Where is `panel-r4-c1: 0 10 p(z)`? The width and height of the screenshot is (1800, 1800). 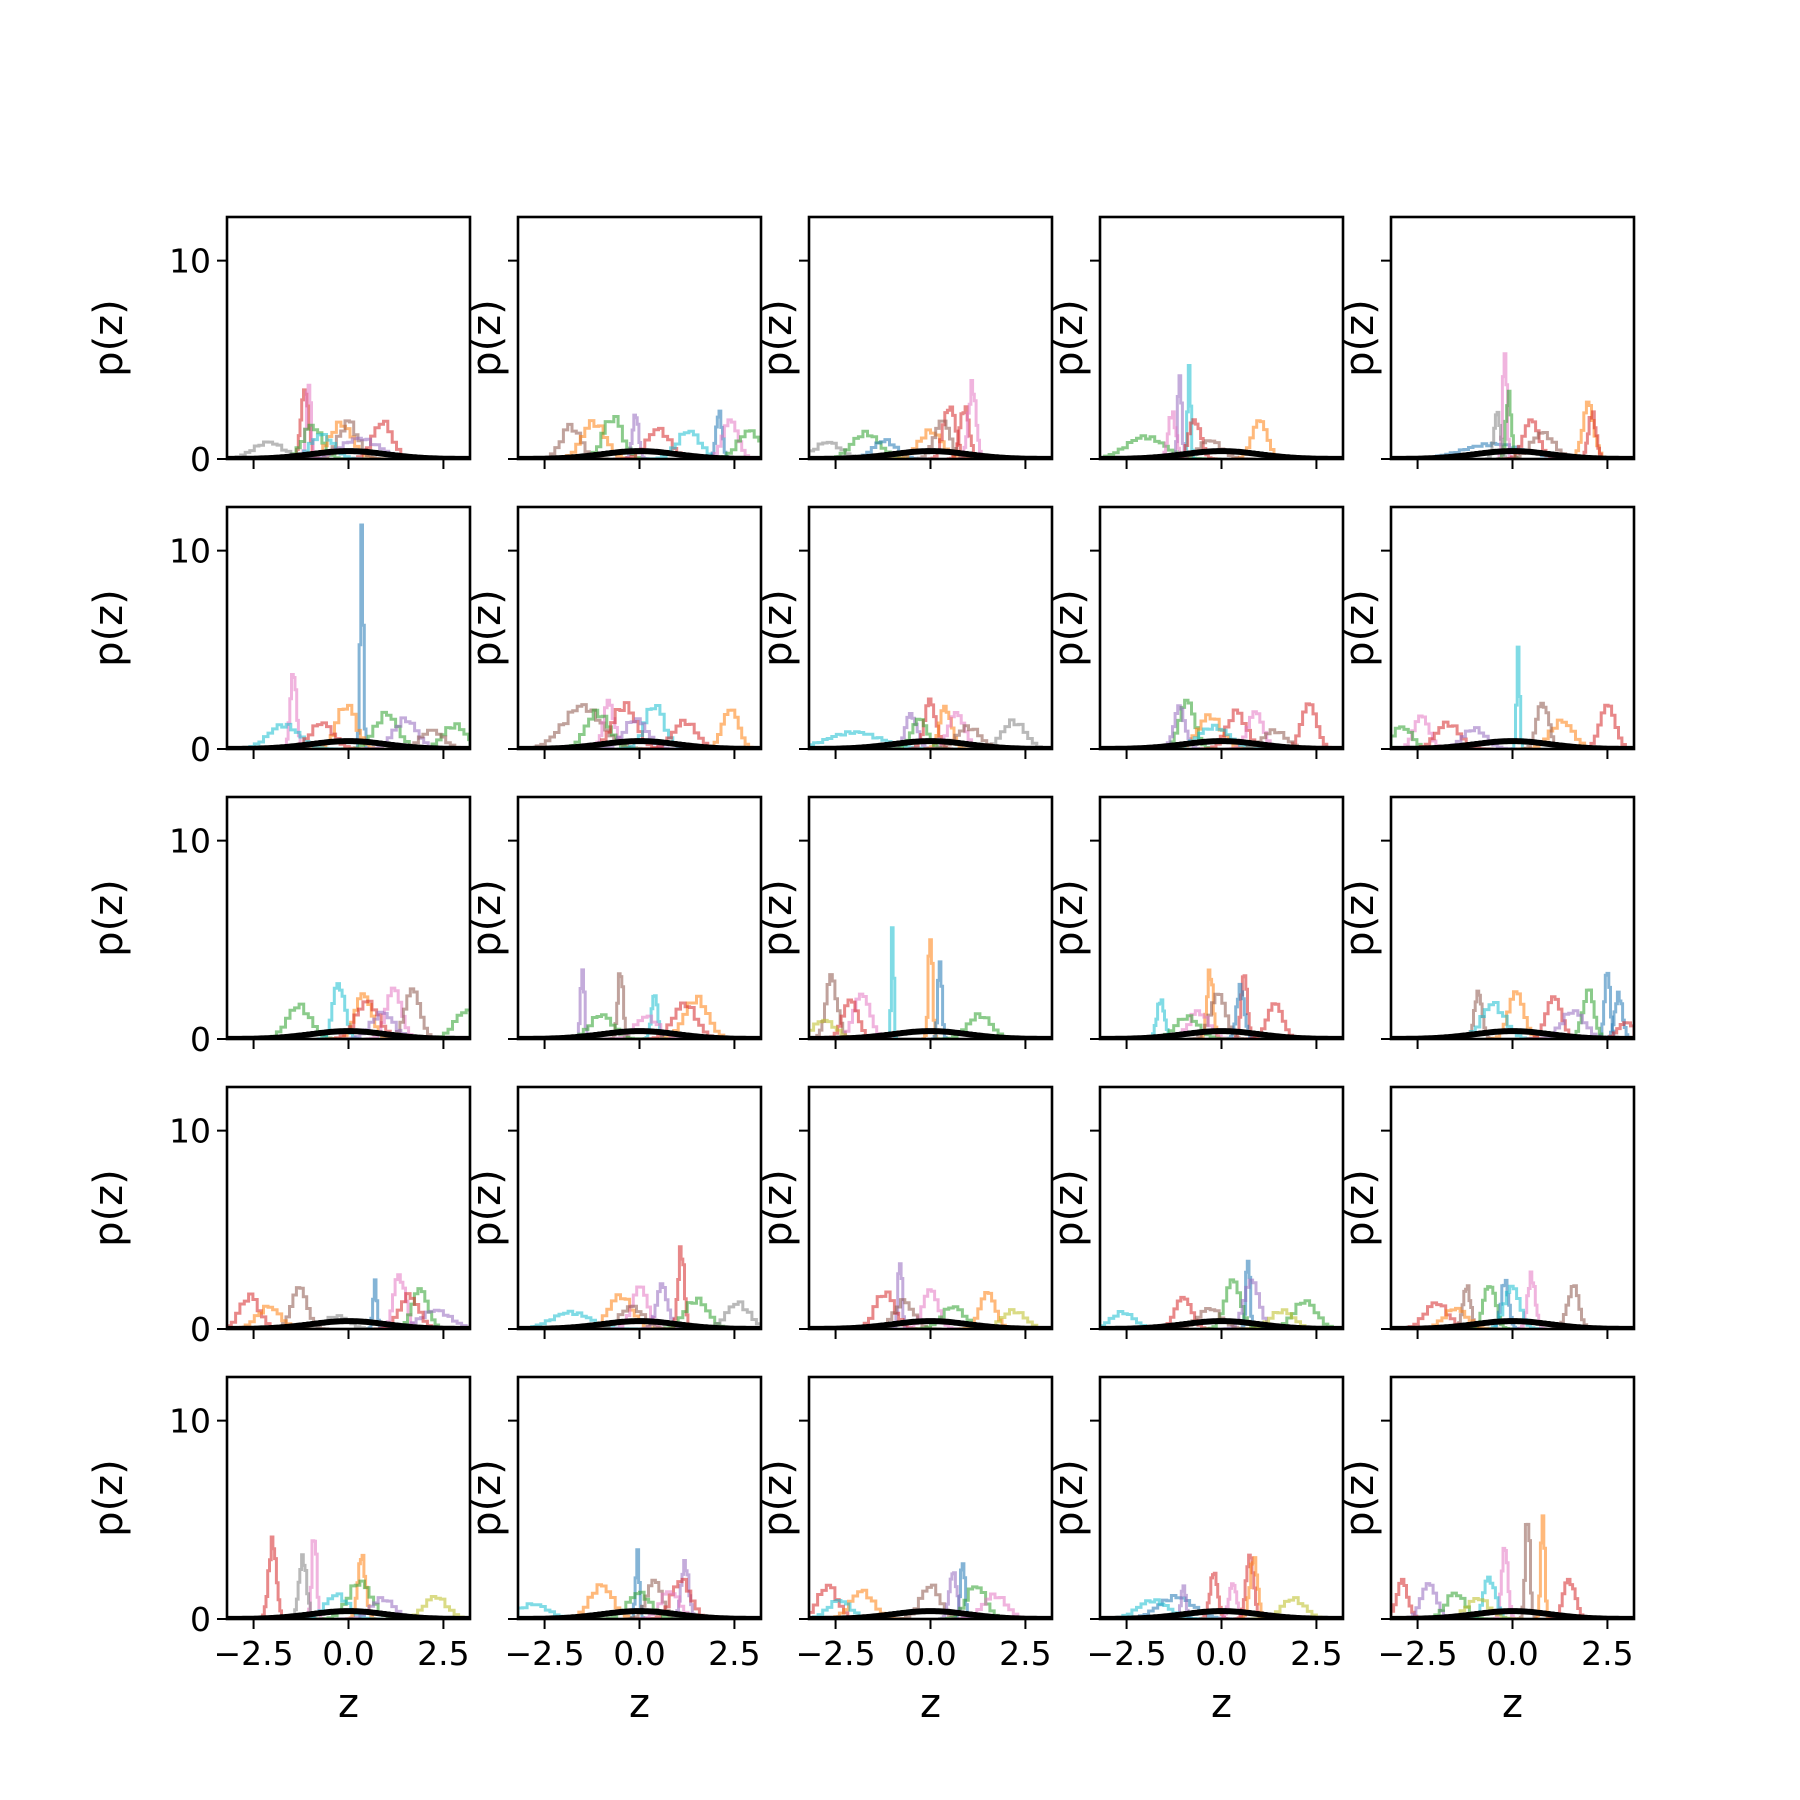
panel-r4-c1: 0 10 p(z) is located at coordinates (279, 1217).